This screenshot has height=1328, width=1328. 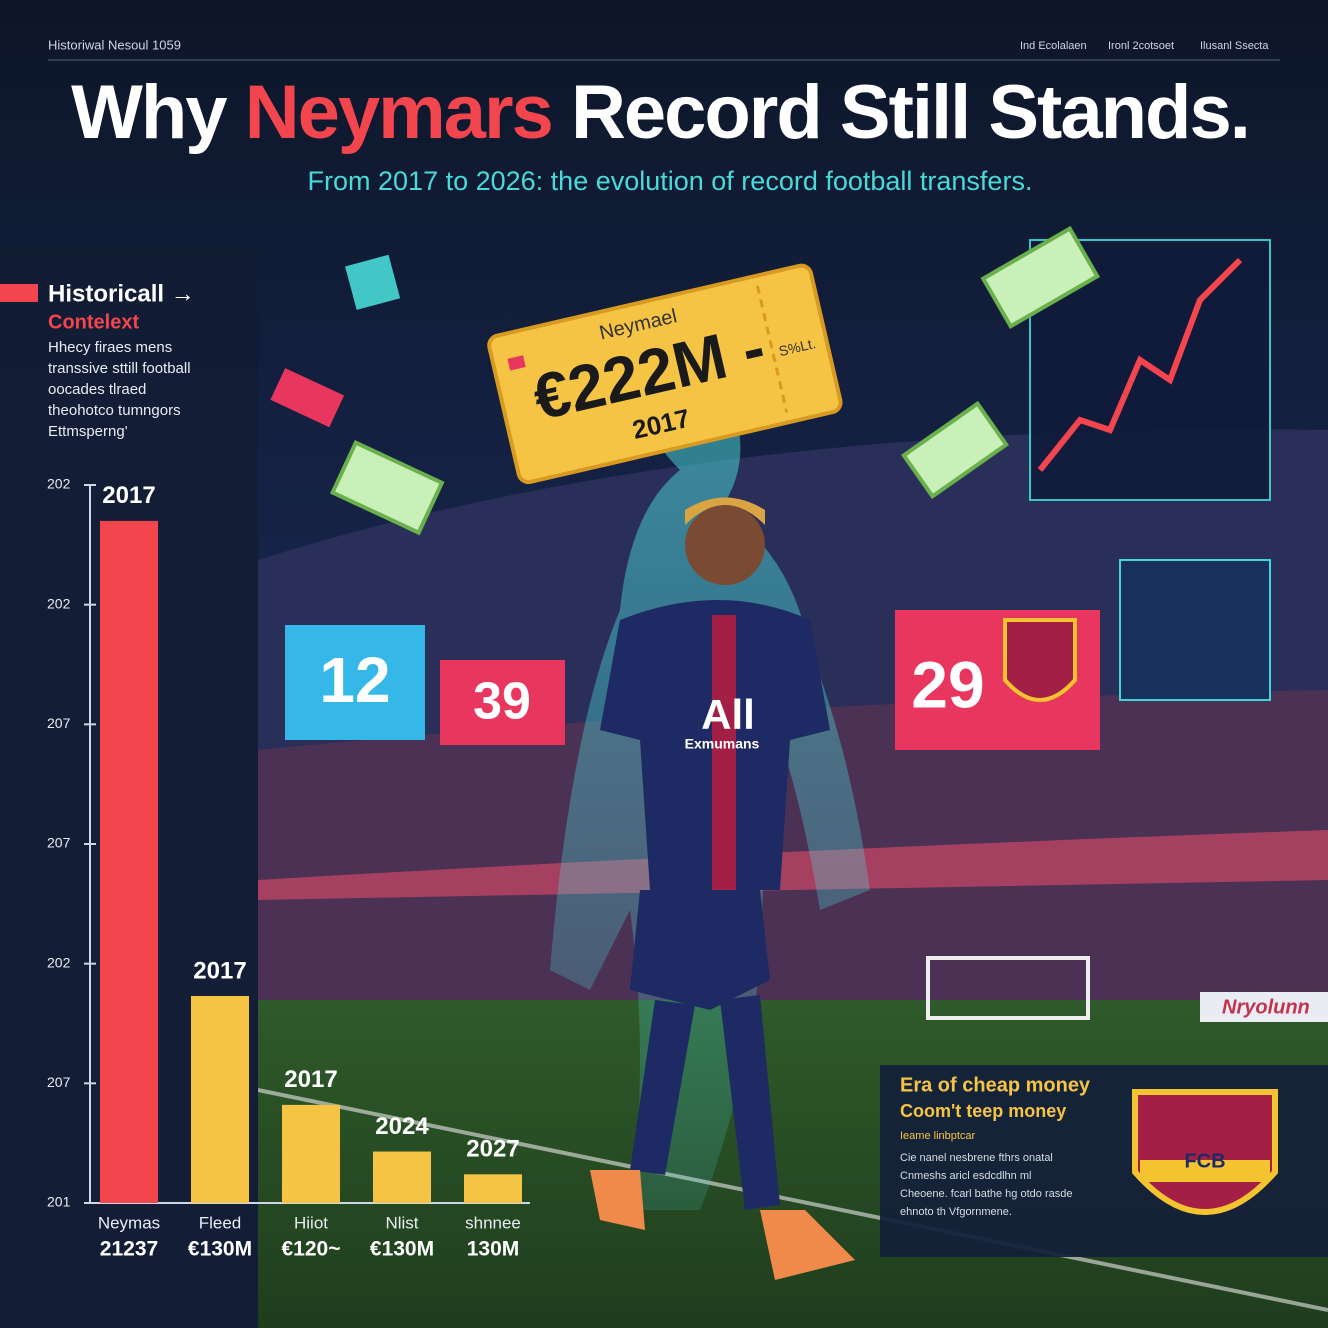 I want to click on nav-item: Ind Ecolalaen, so click(x=1053, y=46).